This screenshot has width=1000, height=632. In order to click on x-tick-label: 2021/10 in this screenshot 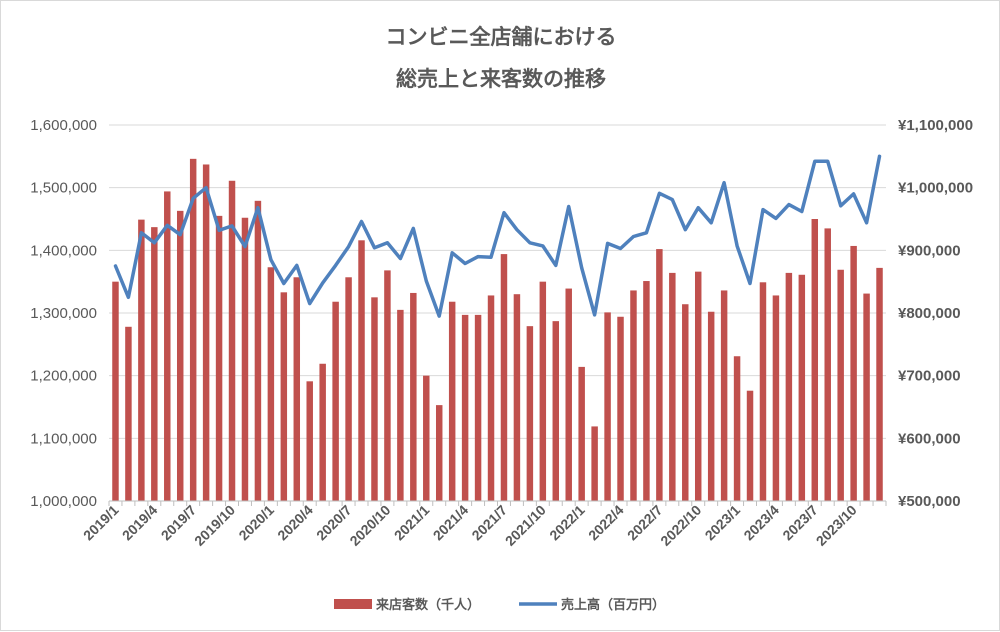, I will do `click(525, 525)`.